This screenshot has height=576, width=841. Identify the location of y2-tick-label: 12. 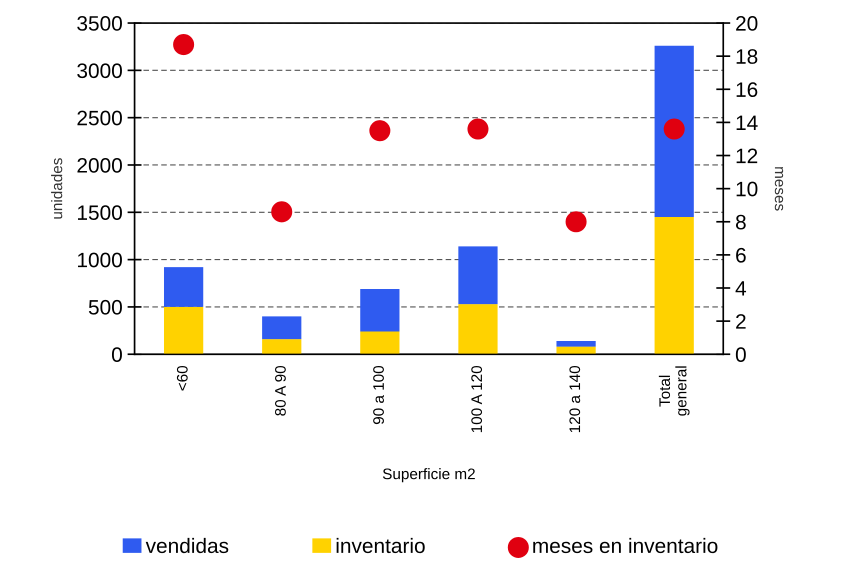
(747, 156).